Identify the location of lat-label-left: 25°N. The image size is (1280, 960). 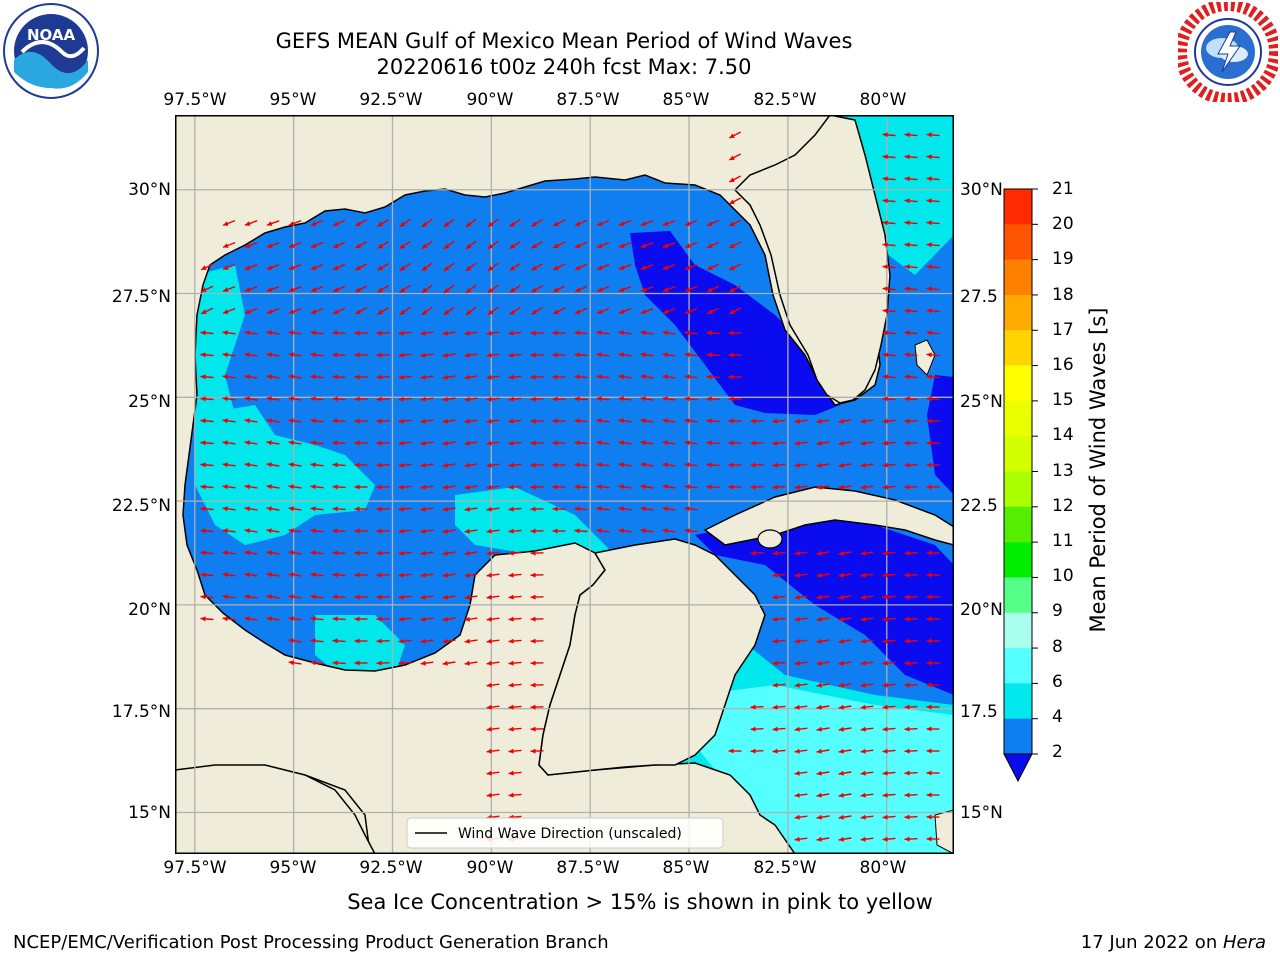
(149, 402).